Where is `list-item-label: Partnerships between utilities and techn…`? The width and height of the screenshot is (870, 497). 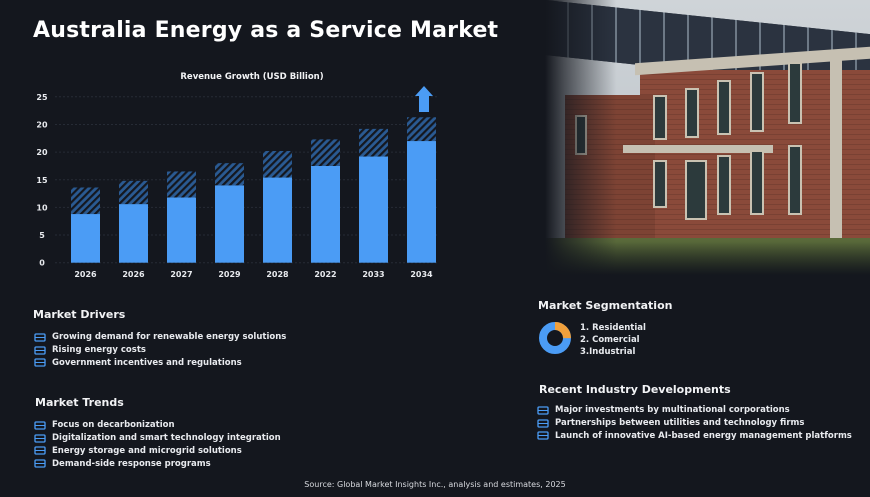
list-item-label: Partnerships between utilities and techn… is located at coordinates (680, 423).